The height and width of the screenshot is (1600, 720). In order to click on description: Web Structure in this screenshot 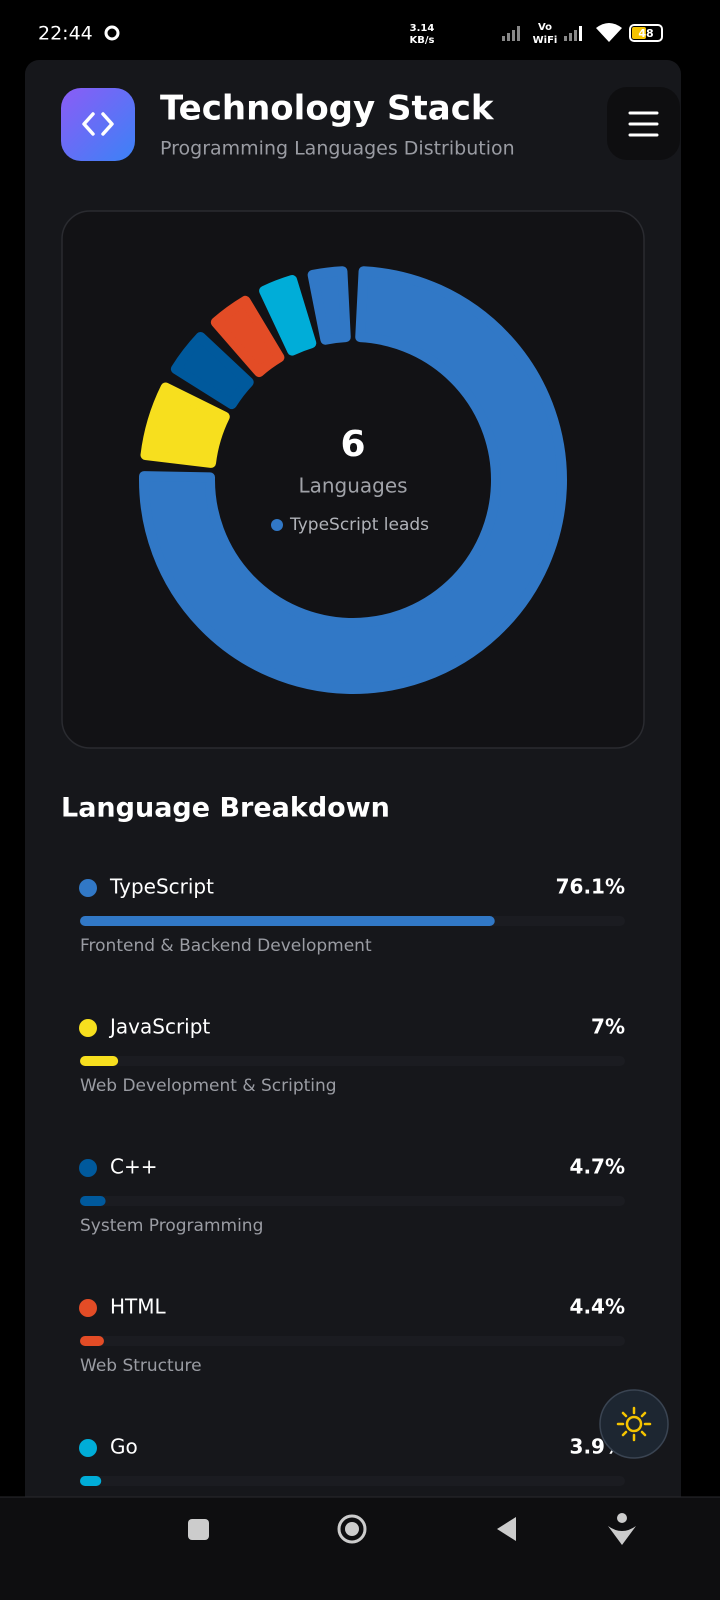, I will do `click(141, 1366)`.